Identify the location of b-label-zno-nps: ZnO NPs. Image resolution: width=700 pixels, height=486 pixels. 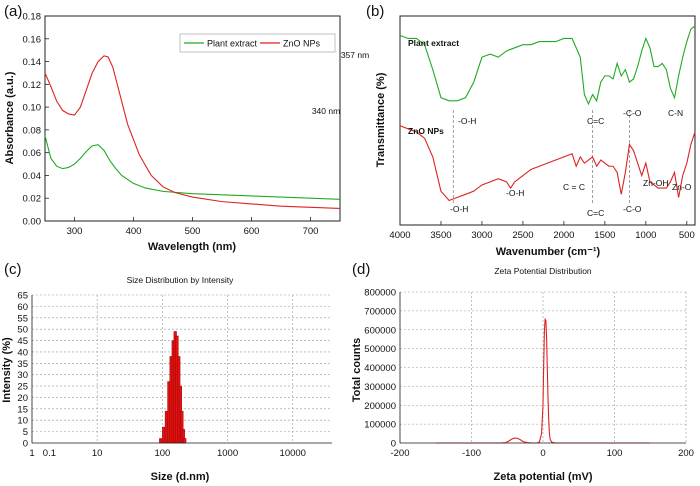
(426, 131).